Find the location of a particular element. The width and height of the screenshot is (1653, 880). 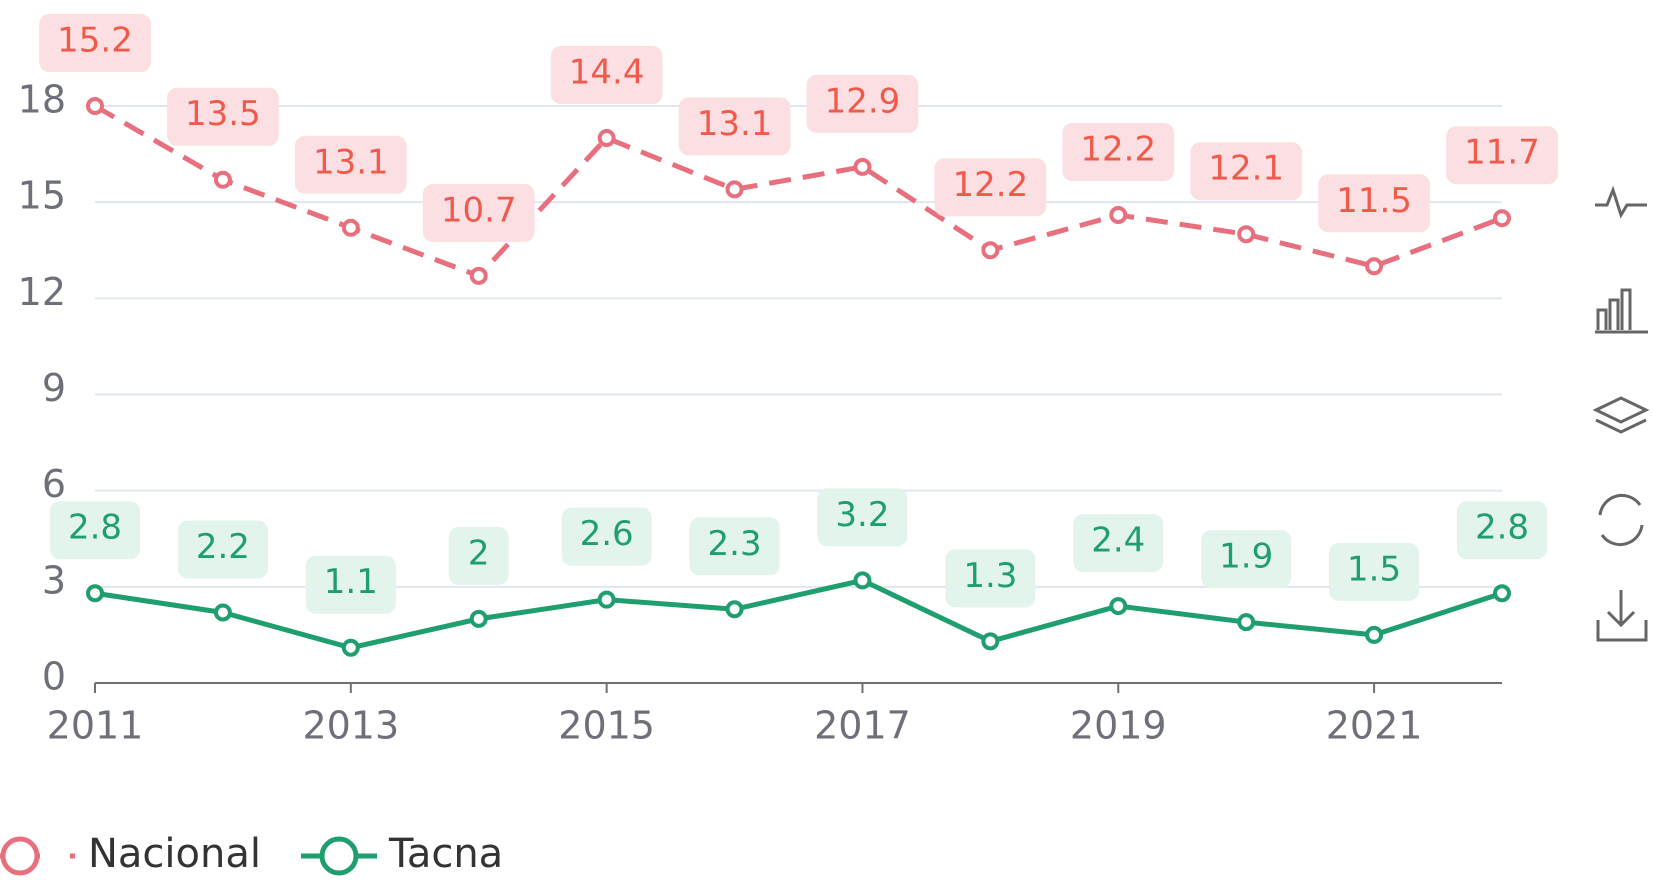

x-tick-label: 2017 is located at coordinates (862, 726).